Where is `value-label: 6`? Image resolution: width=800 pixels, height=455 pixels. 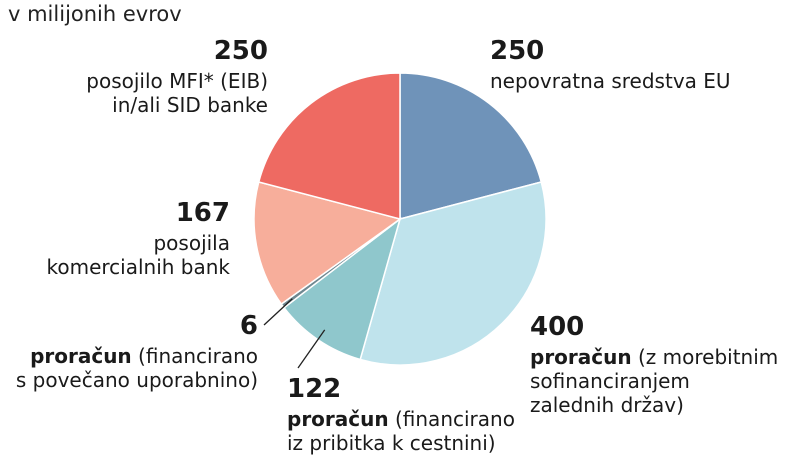 value-label: 6 is located at coordinates (248, 326).